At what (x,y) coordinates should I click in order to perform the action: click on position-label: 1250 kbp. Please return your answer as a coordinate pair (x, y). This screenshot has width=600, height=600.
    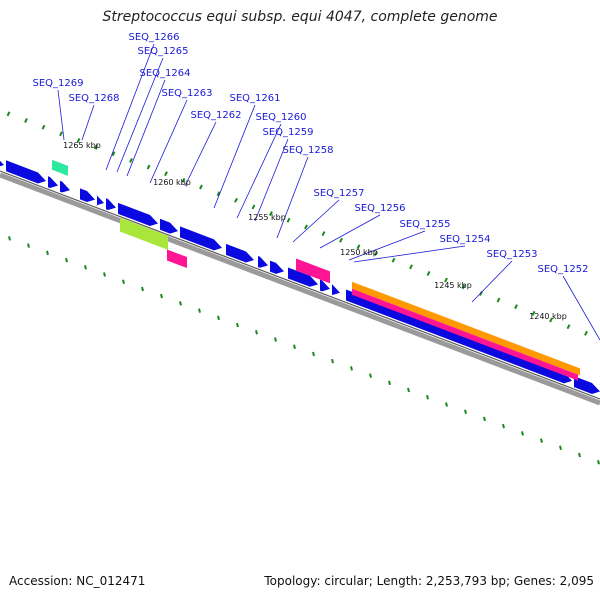
    Looking at the image, I should click on (359, 252).